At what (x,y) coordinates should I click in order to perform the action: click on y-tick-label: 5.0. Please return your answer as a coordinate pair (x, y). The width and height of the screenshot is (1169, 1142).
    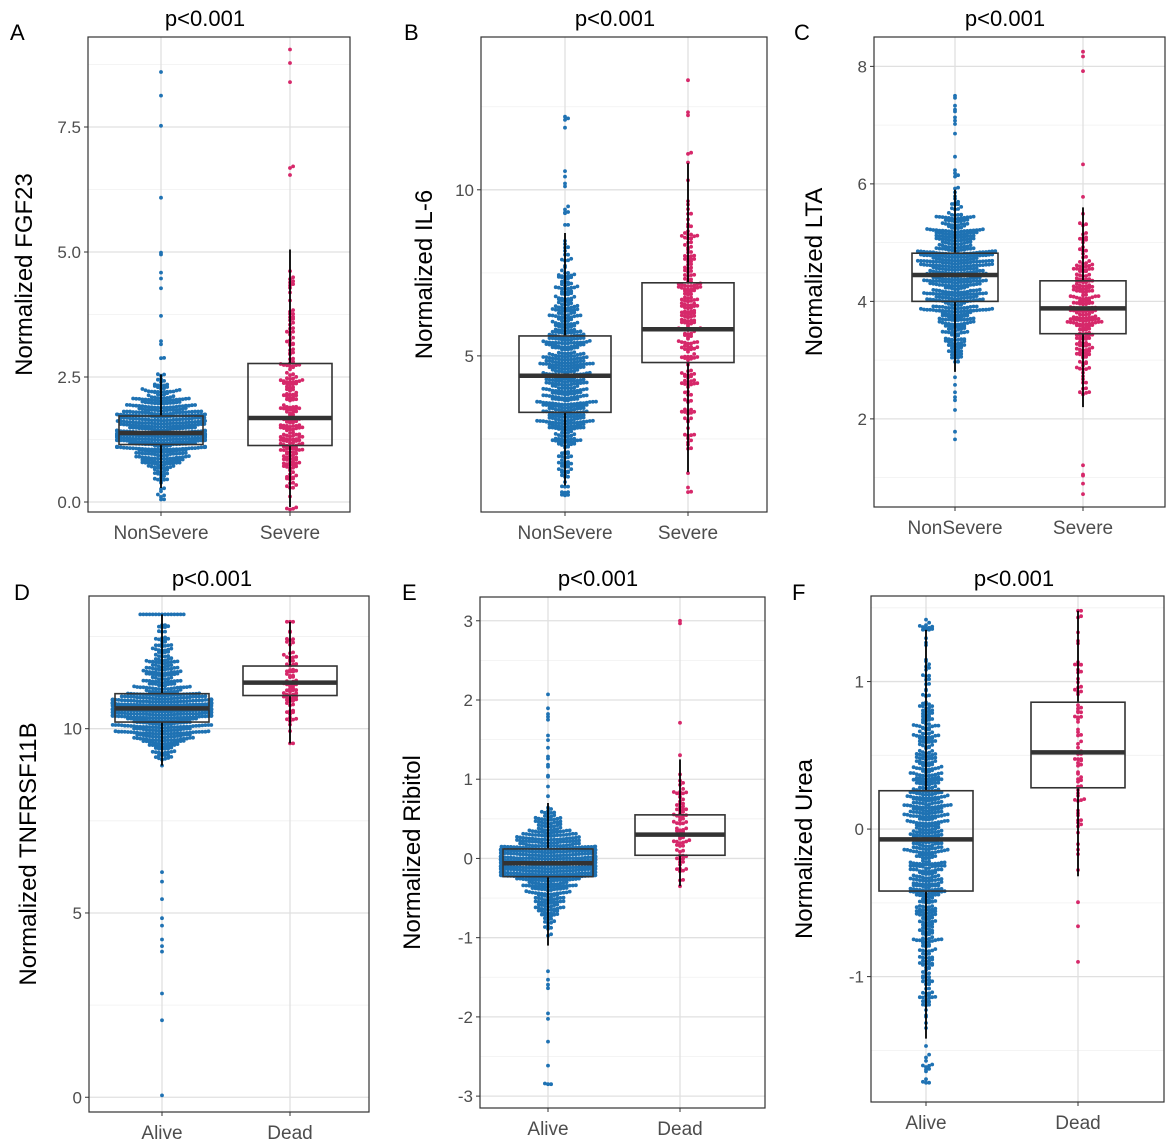
    Looking at the image, I should click on (69, 252).